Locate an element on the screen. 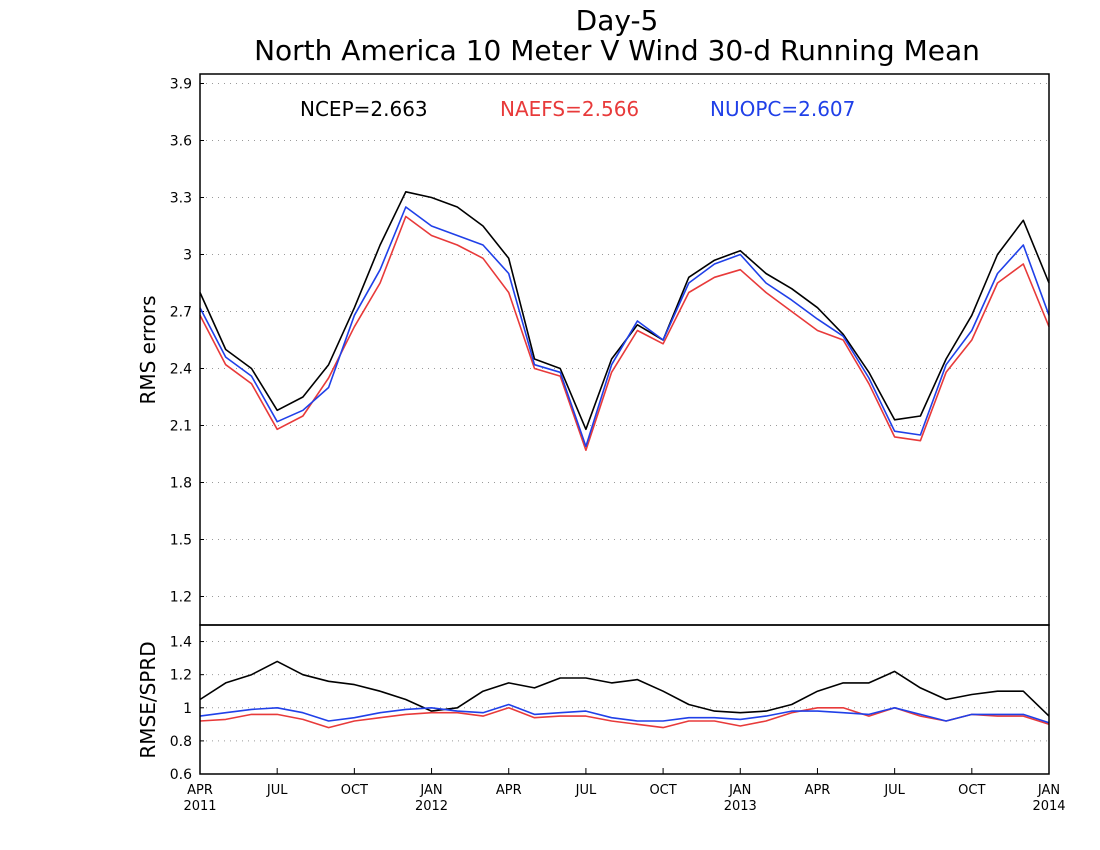 The image size is (1100, 850). top-y-tick-label: 1.5 is located at coordinates (181, 541).